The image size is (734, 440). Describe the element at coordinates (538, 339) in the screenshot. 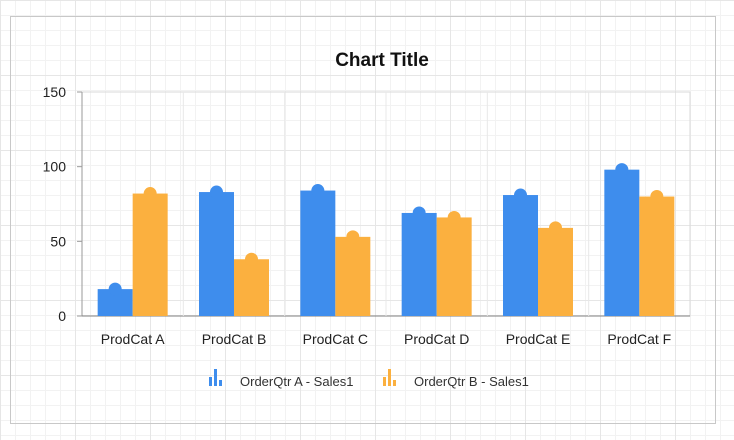

I see `x-tick-label: ProdCat E` at that location.